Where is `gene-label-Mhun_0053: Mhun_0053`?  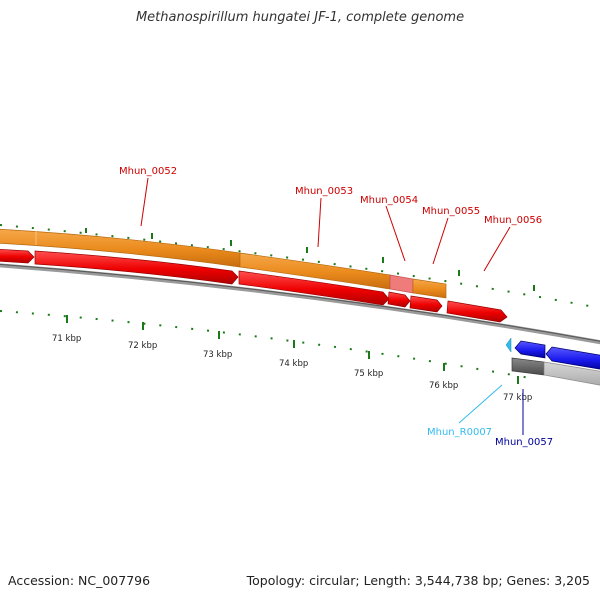 gene-label-Mhun_0053: Mhun_0053 is located at coordinates (324, 191).